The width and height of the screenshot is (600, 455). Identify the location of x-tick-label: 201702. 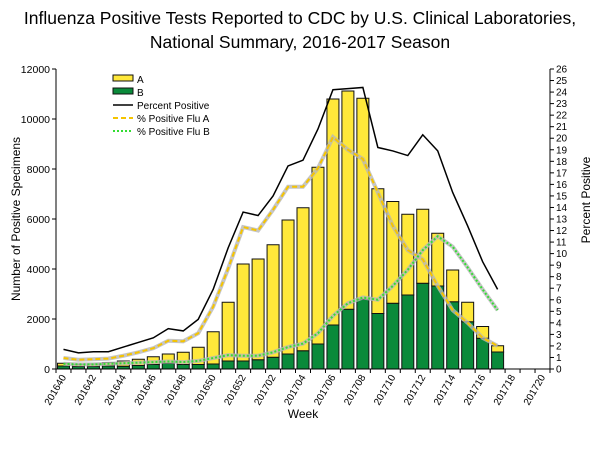
(265, 390).